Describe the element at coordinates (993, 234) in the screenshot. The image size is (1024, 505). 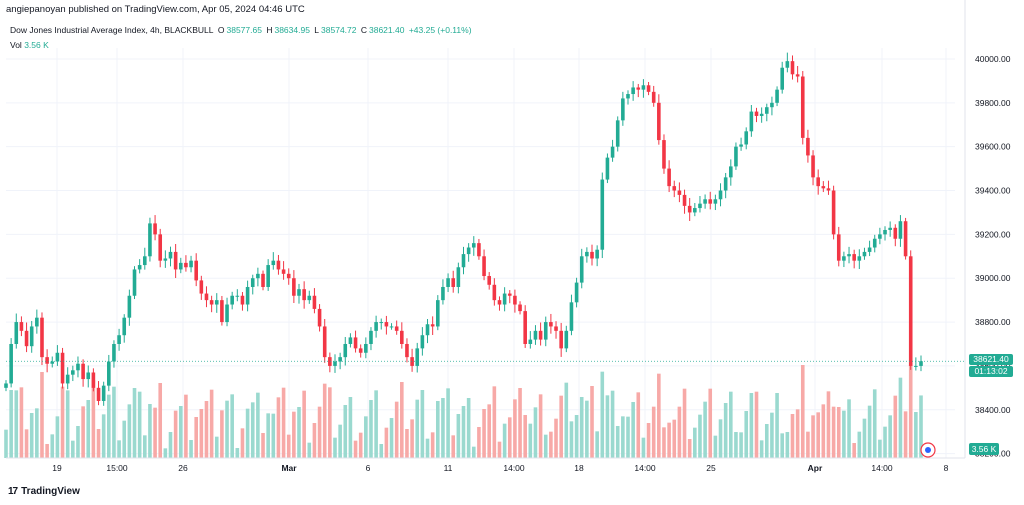
I see `y-tick-label: 39200.00` at that location.